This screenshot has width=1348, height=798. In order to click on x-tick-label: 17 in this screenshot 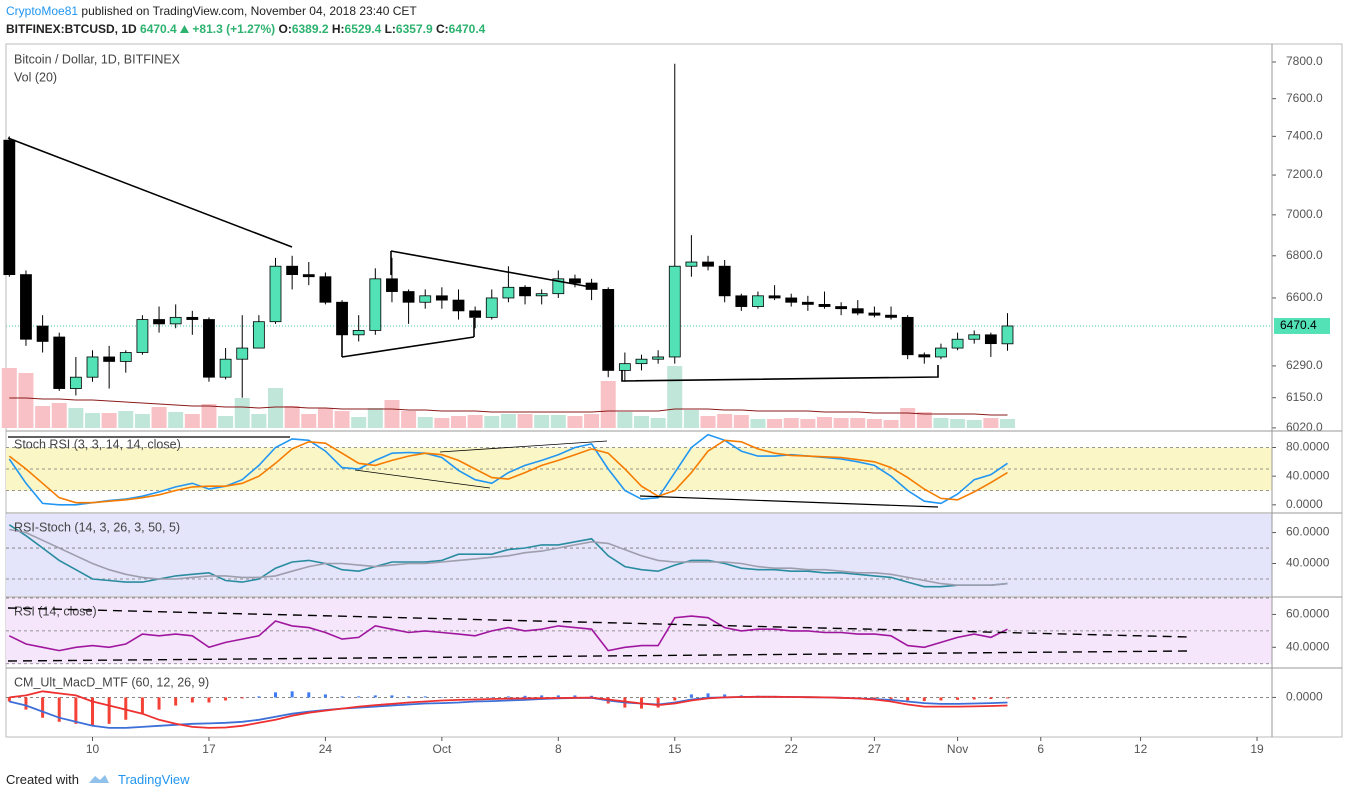, I will do `click(209, 749)`.